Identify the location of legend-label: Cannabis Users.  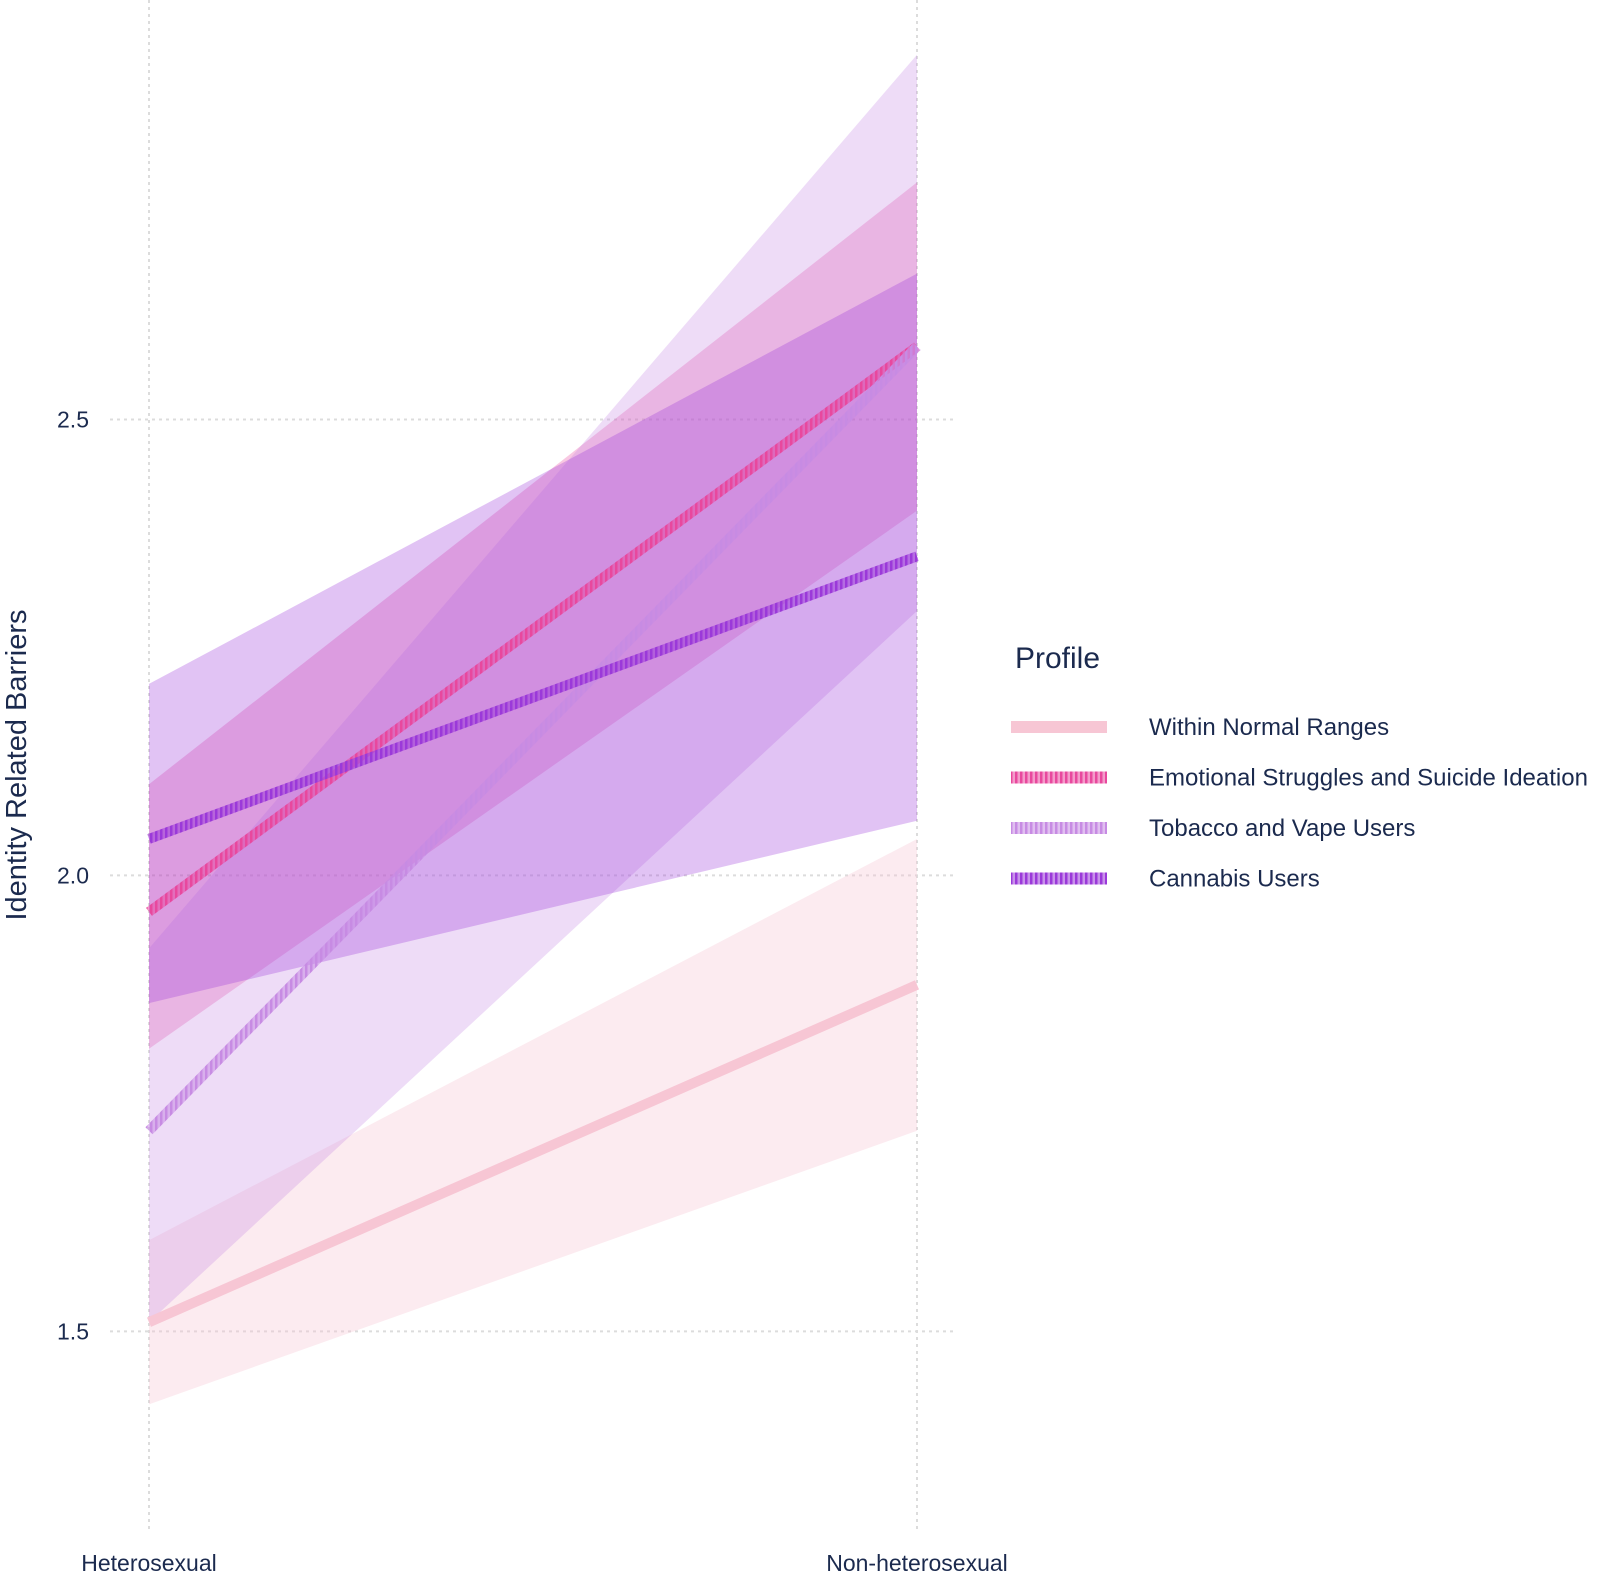
(1234, 879).